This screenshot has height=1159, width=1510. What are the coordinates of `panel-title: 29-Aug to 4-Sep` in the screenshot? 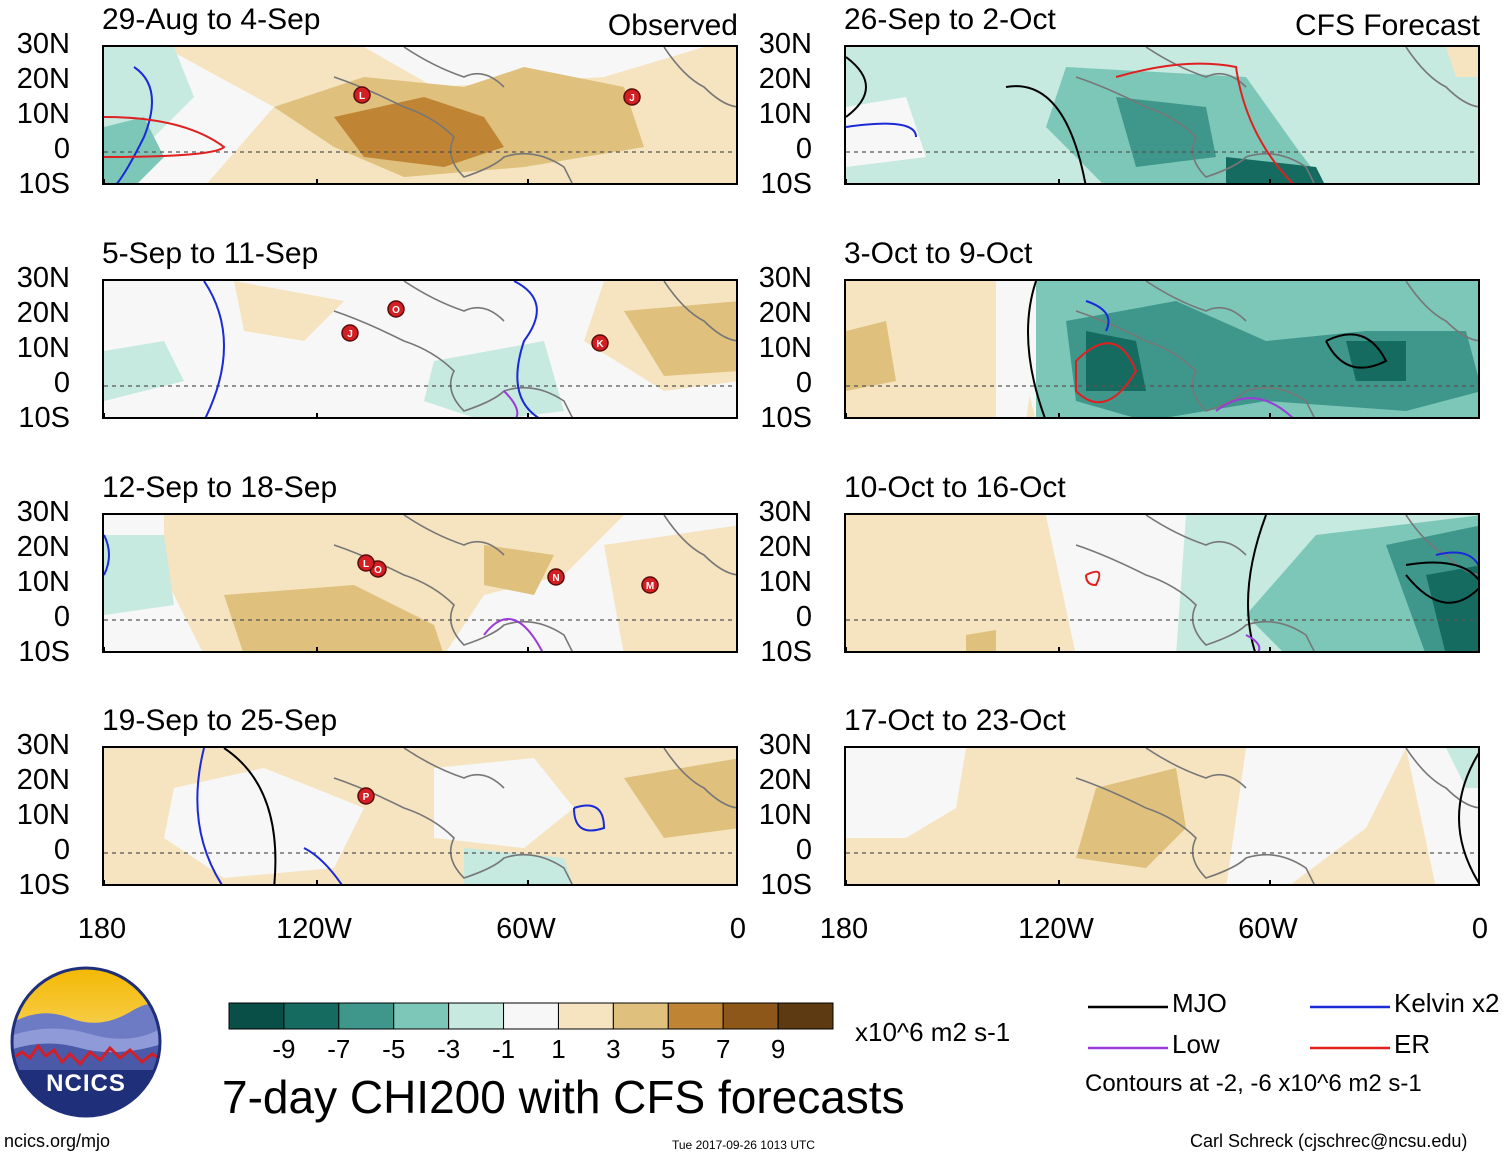 It's located at (211, 19).